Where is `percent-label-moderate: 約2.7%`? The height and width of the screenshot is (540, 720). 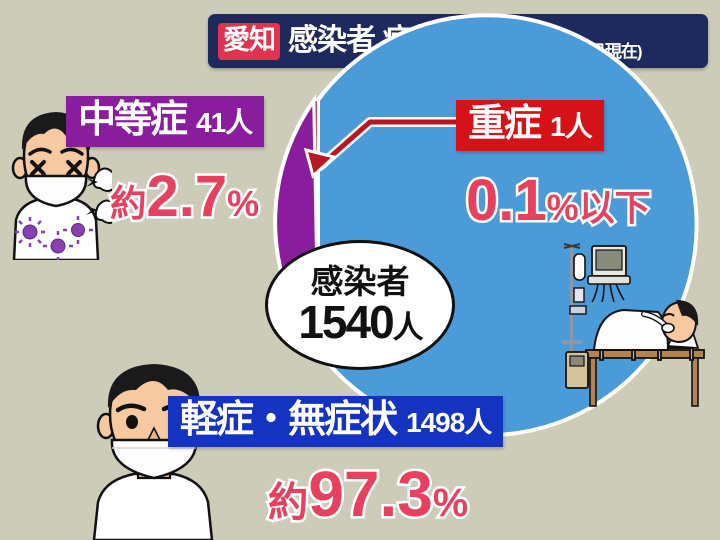
percent-label-moderate: 約2.7% is located at coordinates (185, 196).